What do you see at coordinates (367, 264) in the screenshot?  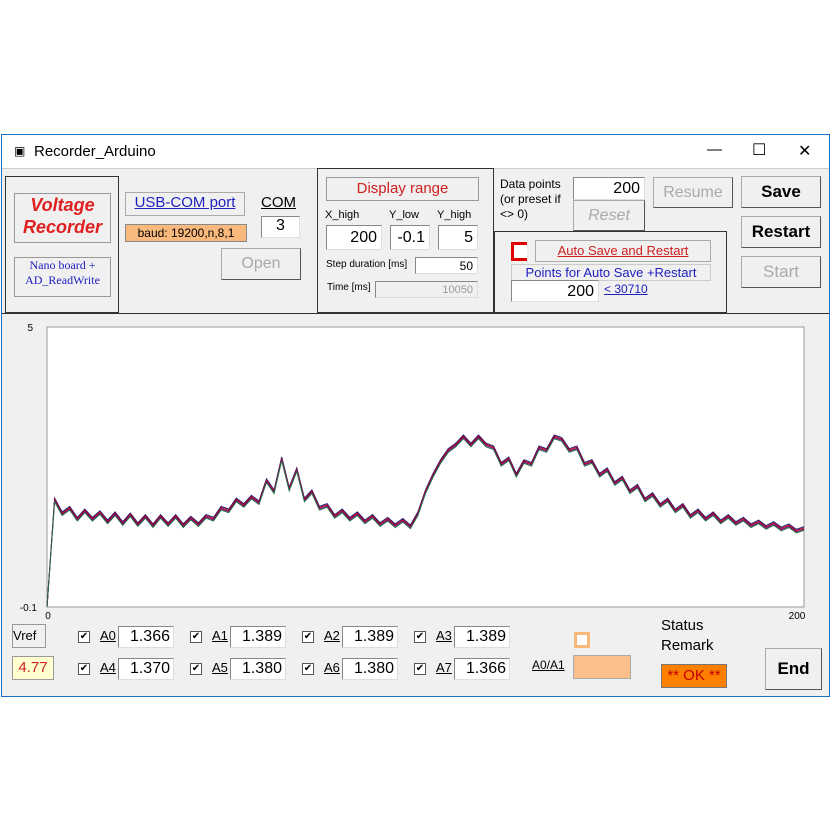 I see `step-duration-label: Step duration [ms]` at bounding box center [367, 264].